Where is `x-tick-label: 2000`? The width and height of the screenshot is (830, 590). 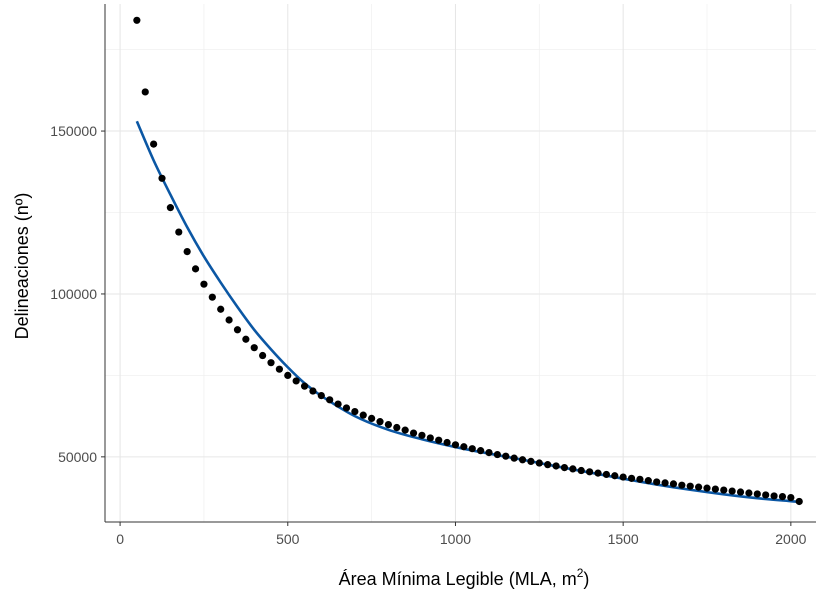
x-tick-label: 2000 is located at coordinates (790, 539).